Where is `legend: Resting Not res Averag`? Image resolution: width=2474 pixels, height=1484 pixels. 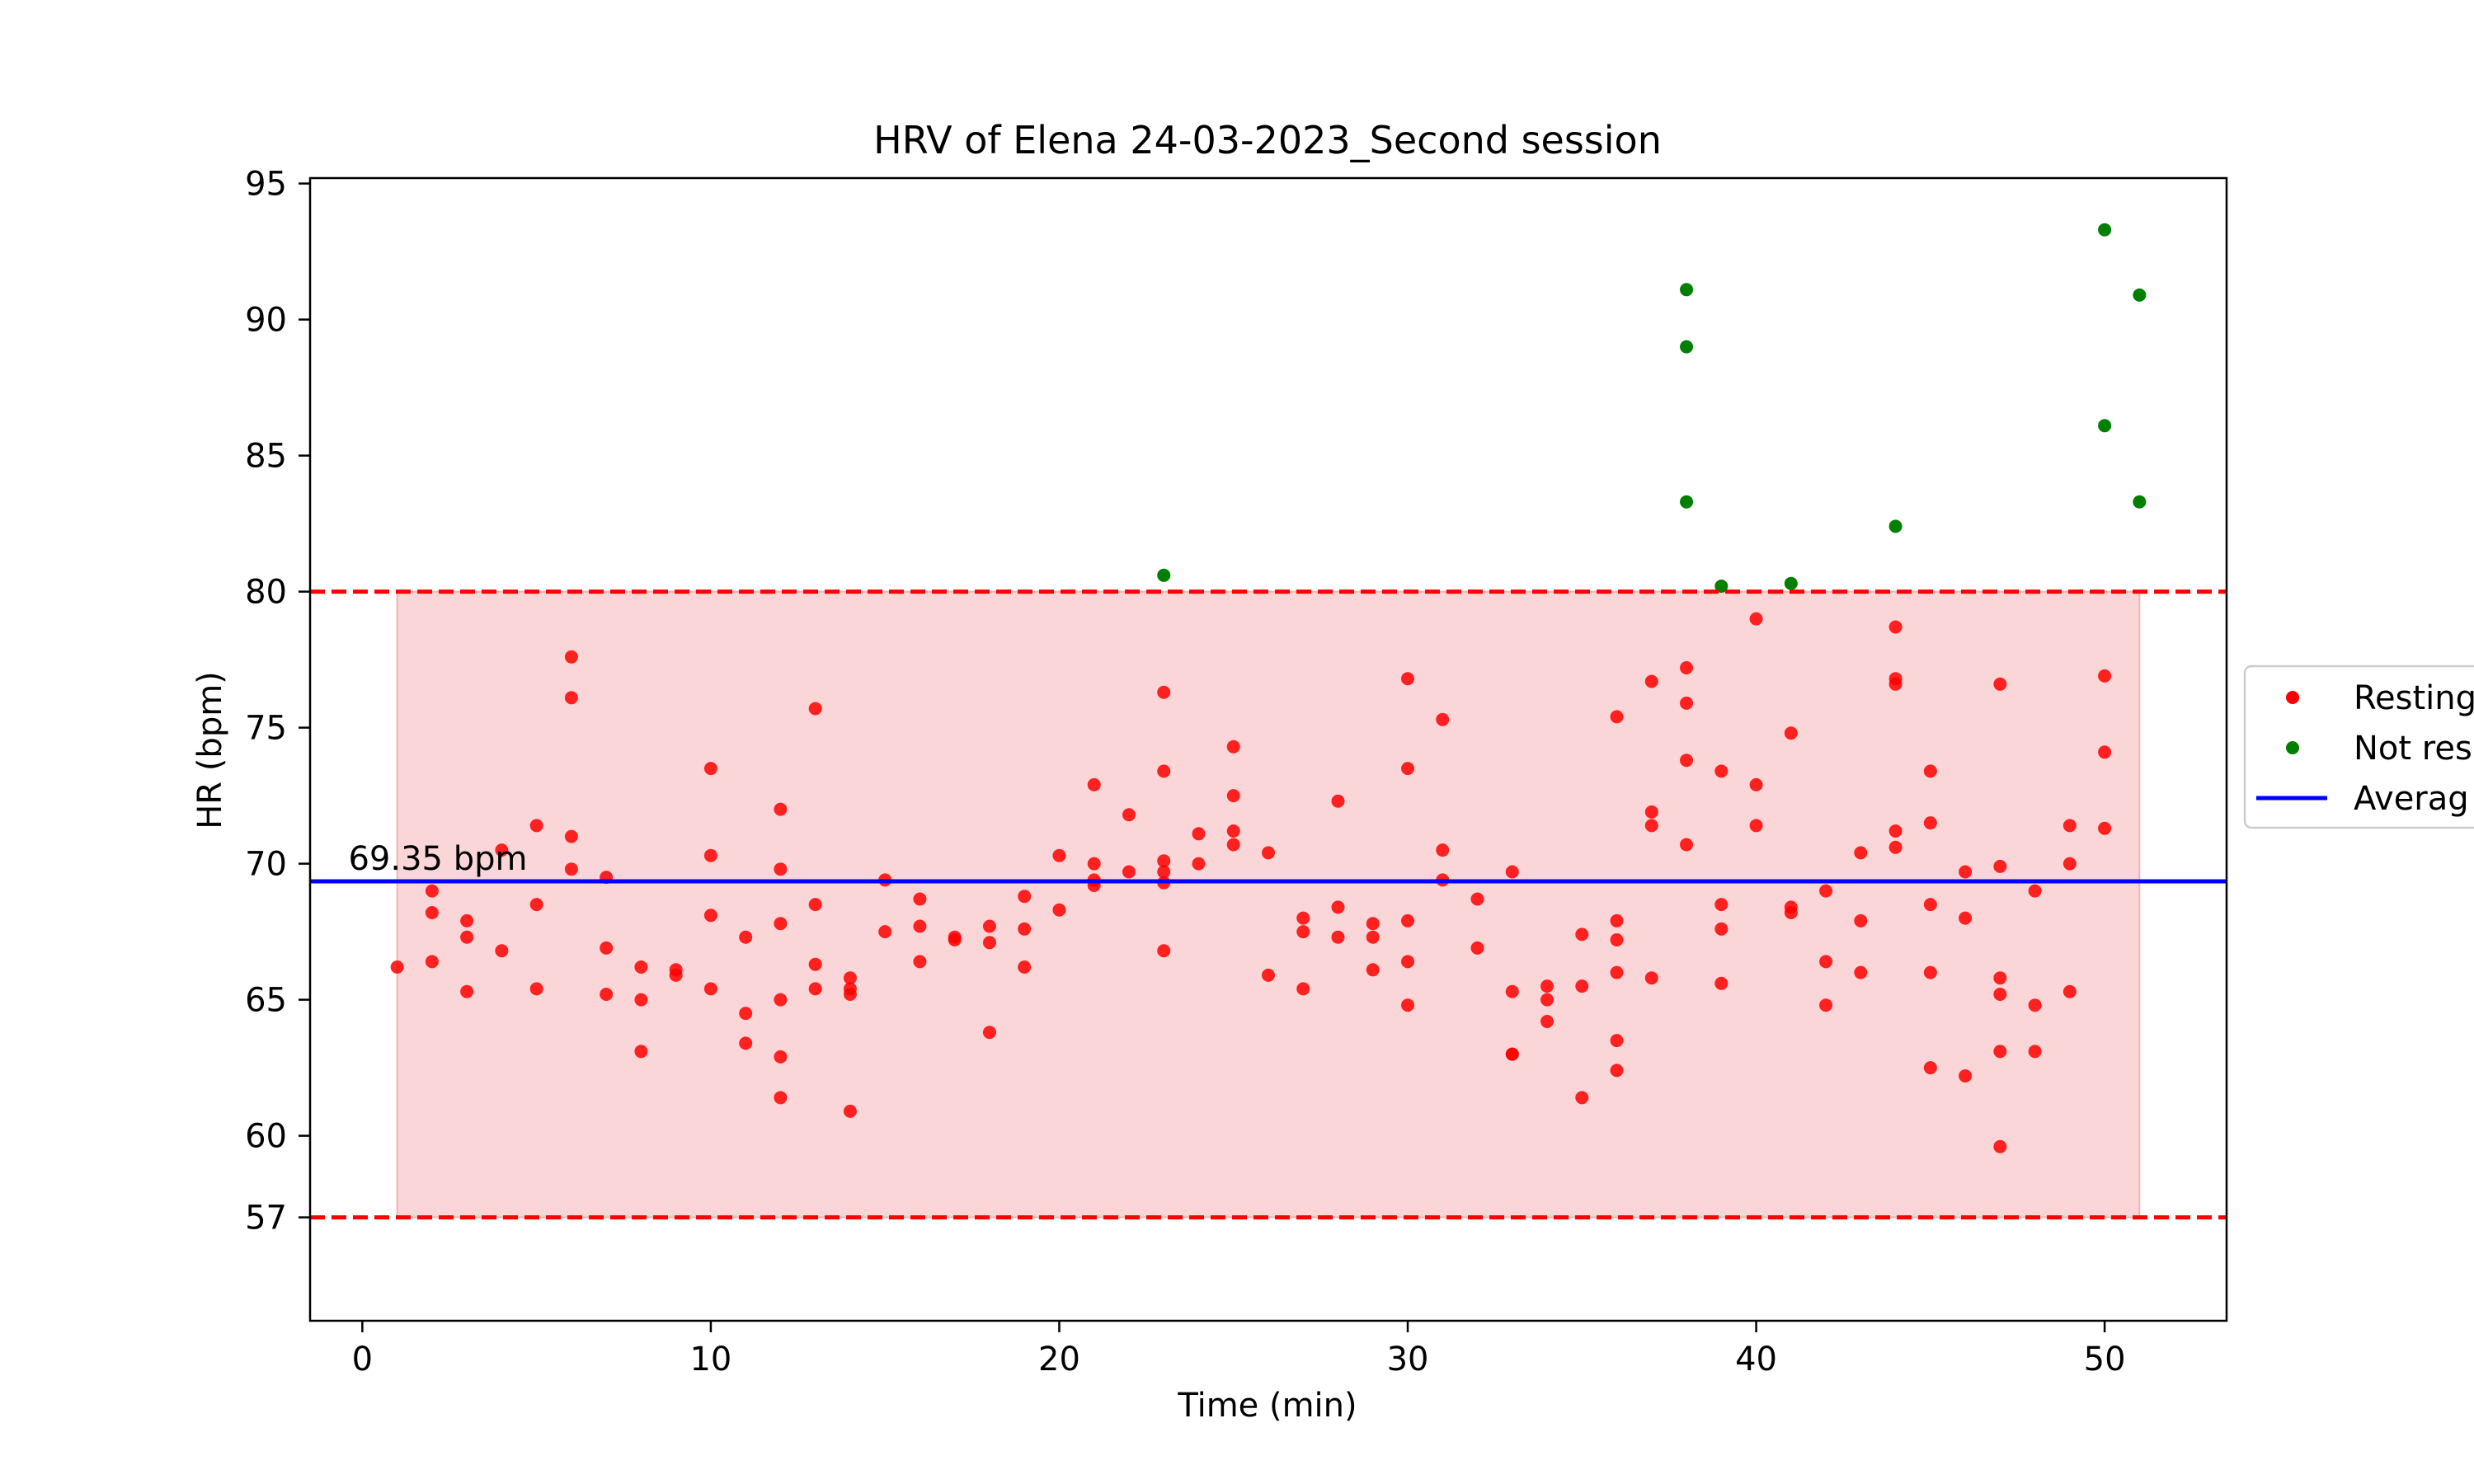 legend: Resting Not res Averag is located at coordinates (2358, 747).